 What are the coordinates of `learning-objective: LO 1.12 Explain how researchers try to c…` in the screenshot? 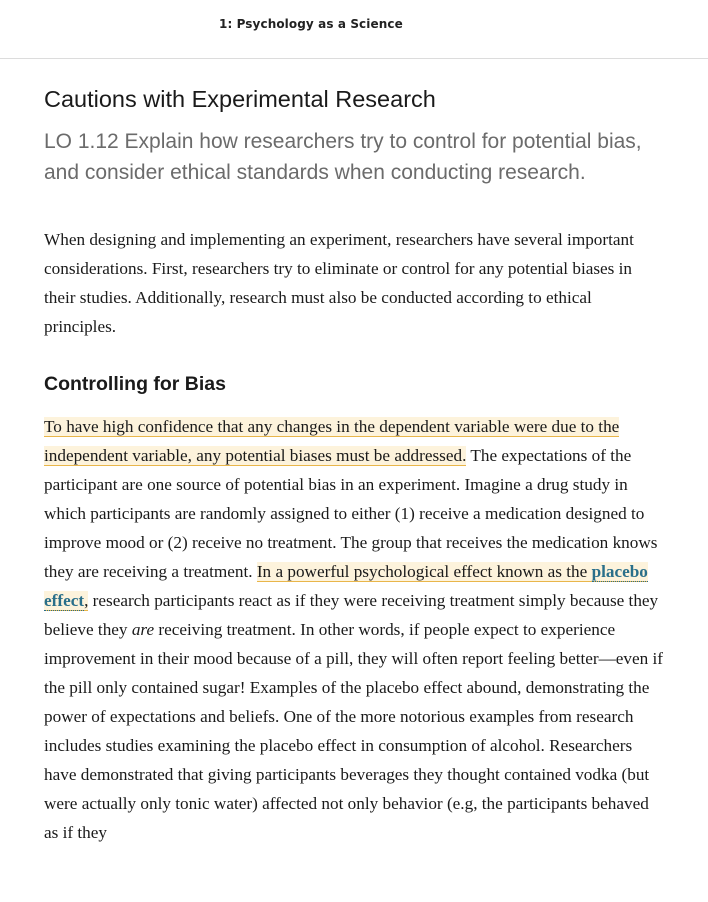 It's located at (343, 157).